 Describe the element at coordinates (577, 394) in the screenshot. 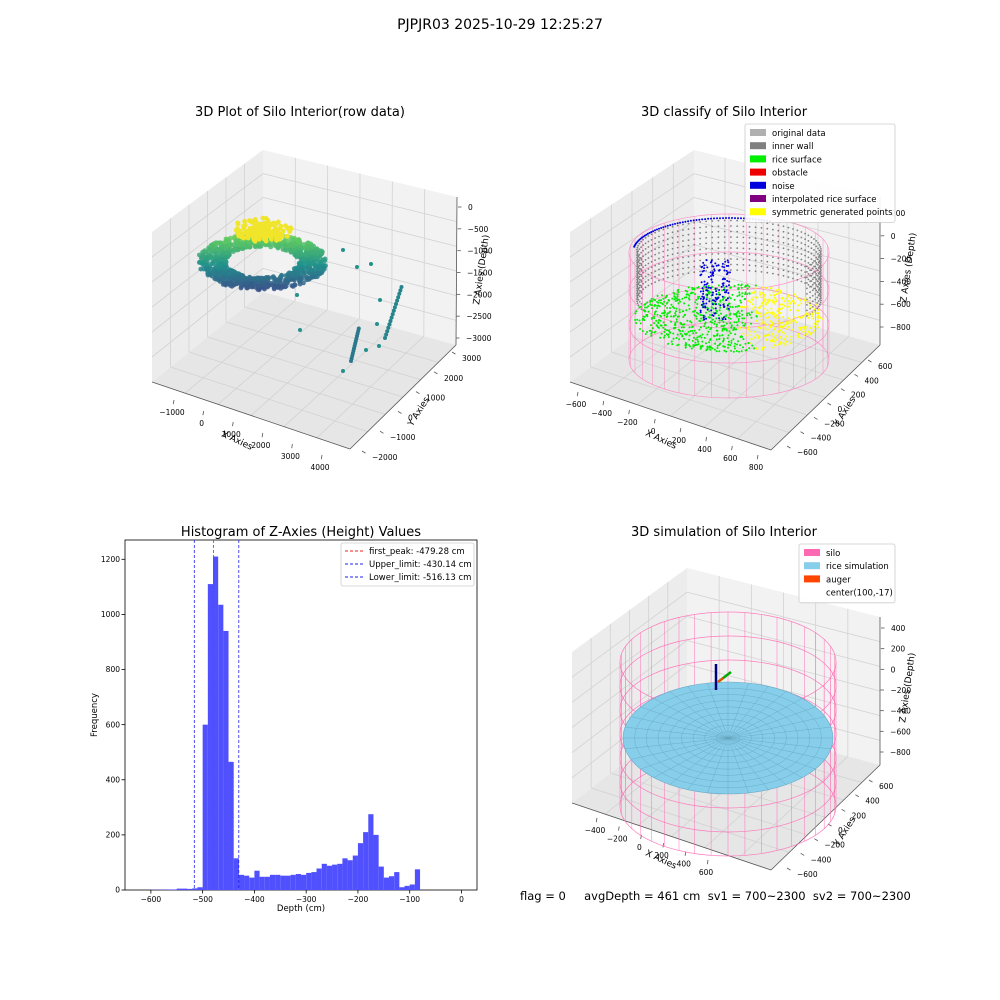

I see `x-axis-tick` at that location.